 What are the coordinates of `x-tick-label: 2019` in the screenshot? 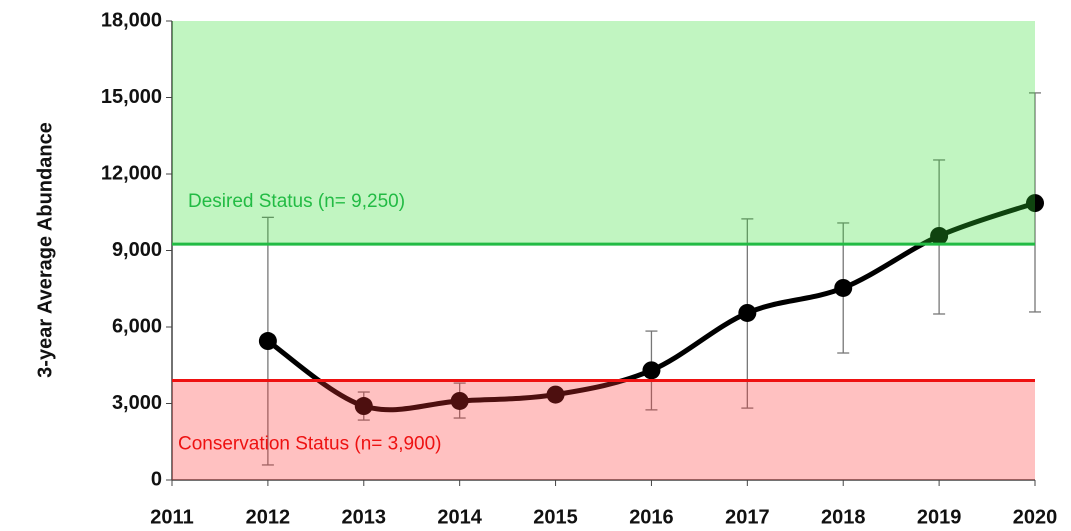 It's located at (939, 517).